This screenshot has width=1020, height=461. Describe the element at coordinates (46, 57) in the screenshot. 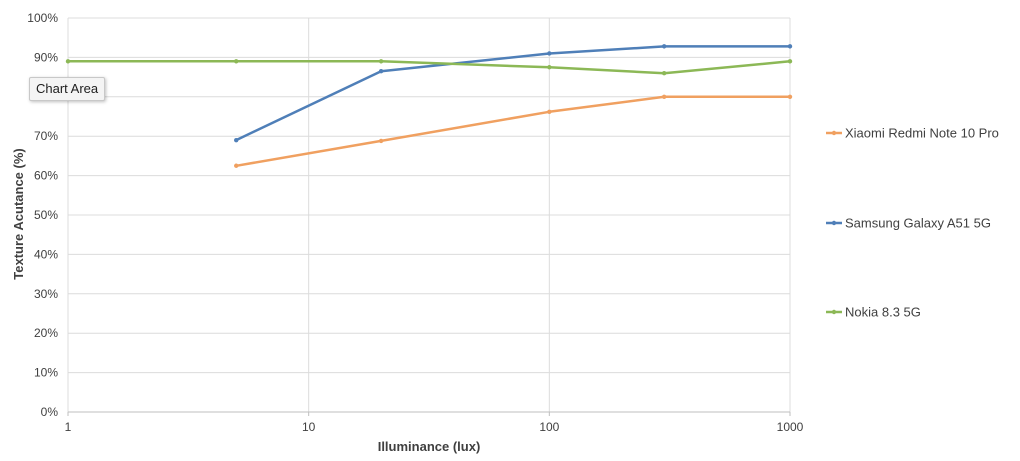

I see `y-tick-label: 90%` at that location.